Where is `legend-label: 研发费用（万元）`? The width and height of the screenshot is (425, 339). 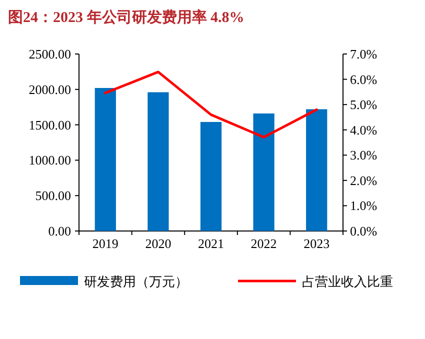 legend-label: 研发费用（万元） is located at coordinates (136, 281).